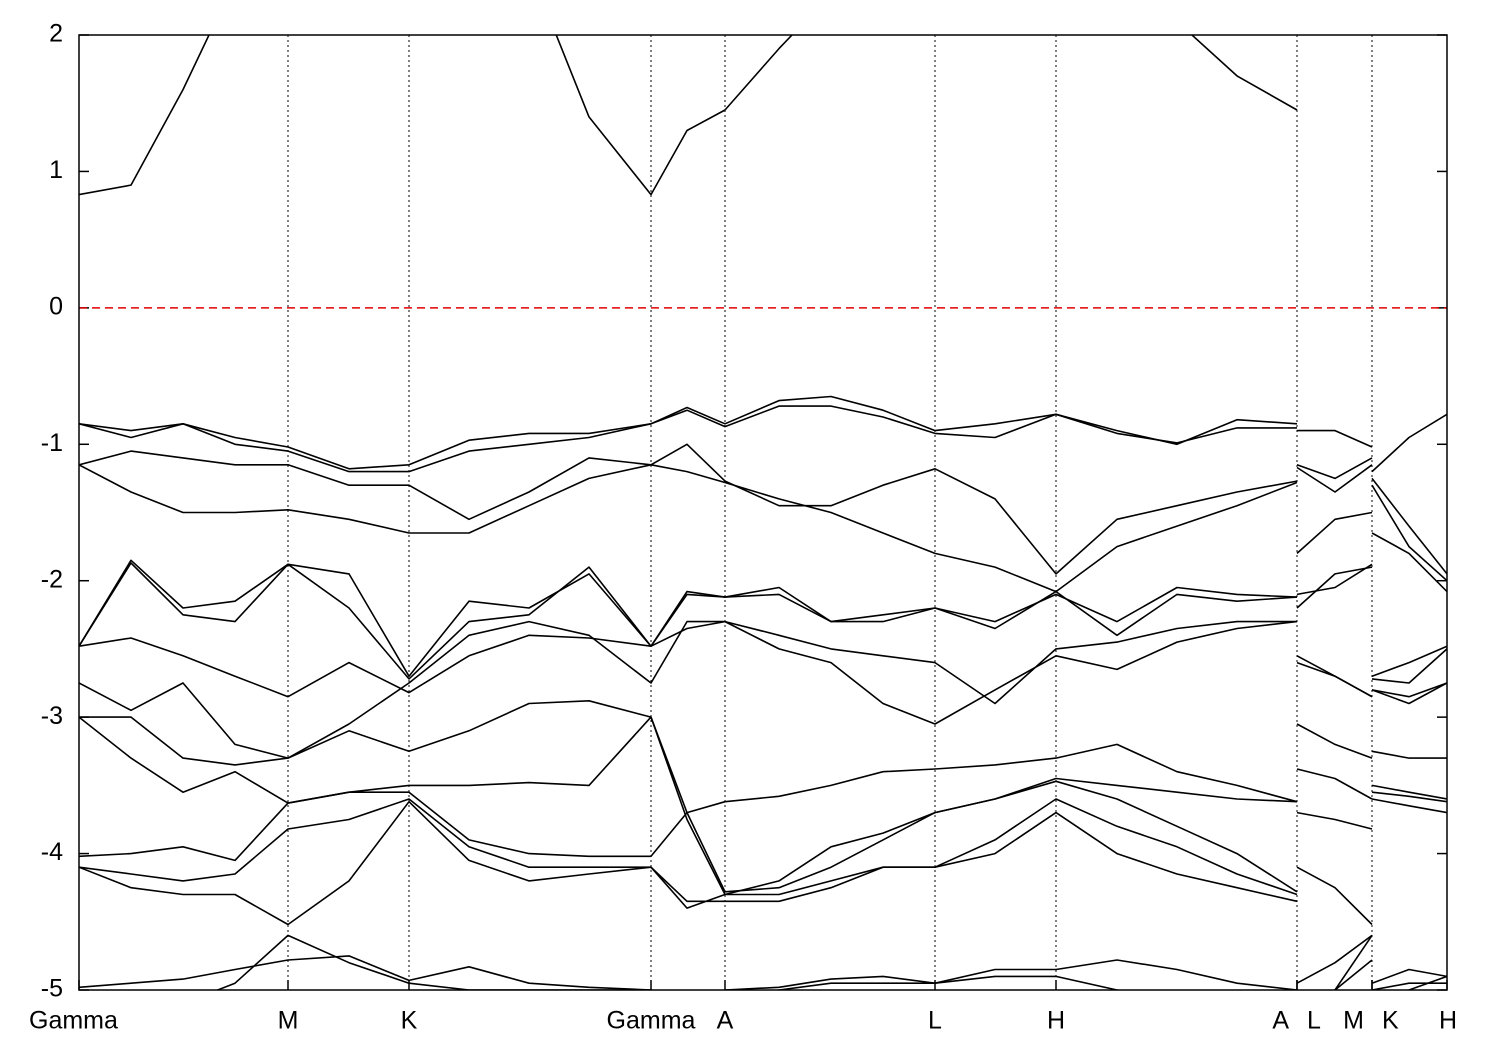 The height and width of the screenshot is (1050, 1500). I want to click on y-tick-label: -2, so click(52, 579).